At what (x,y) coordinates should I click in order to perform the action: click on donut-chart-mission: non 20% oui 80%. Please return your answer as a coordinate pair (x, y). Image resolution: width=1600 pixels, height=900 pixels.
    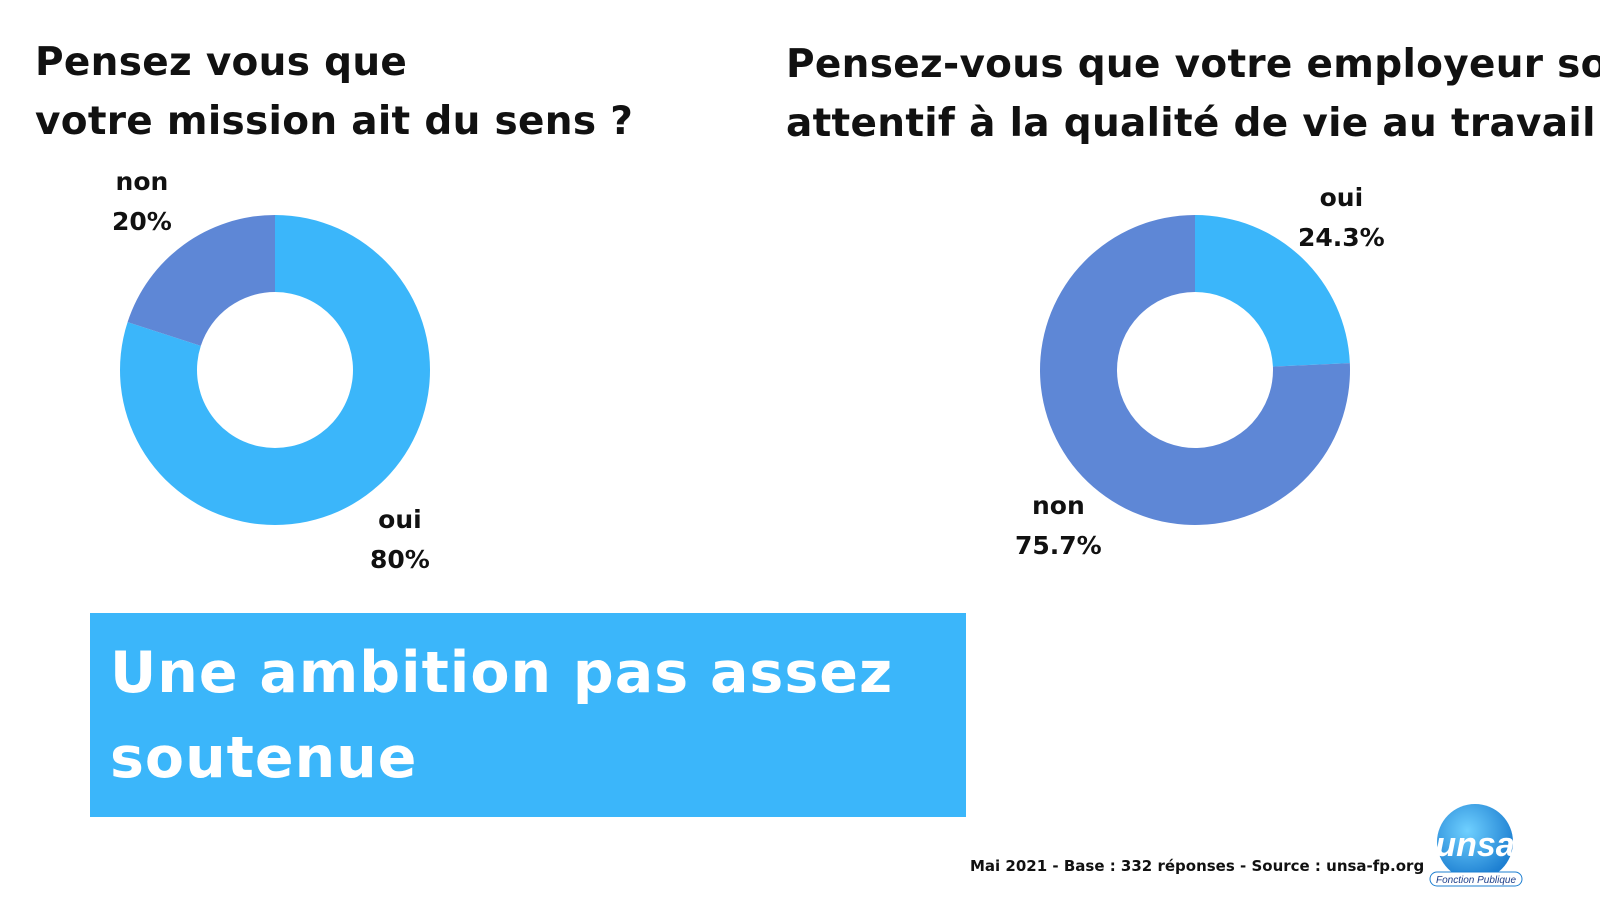
    Looking at the image, I should click on (275, 370).